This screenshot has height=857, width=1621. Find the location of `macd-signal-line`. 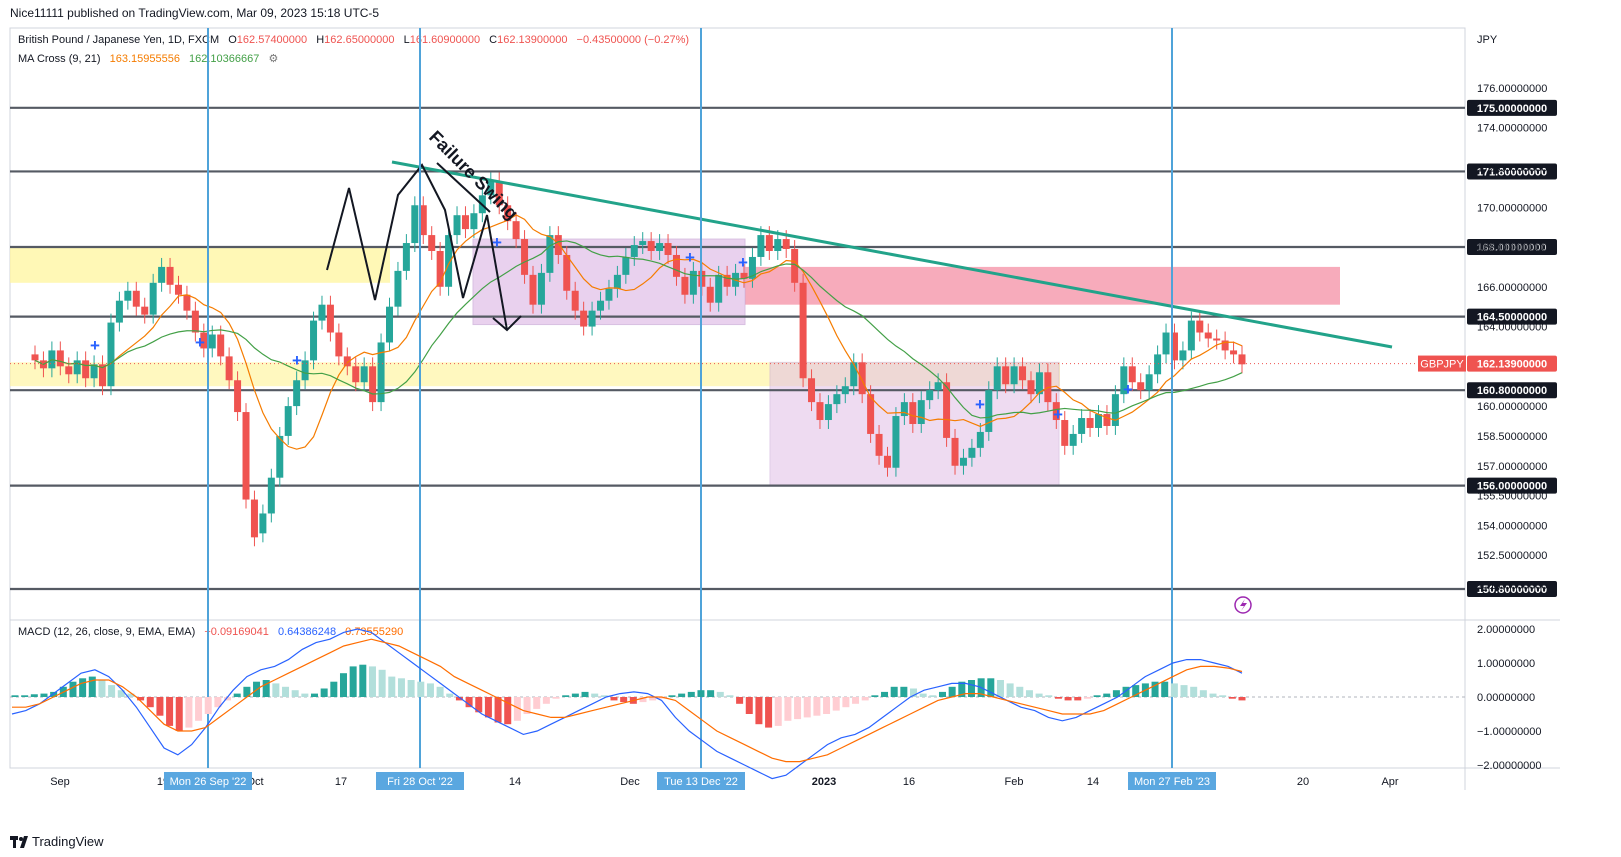

macd-signal-line is located at coordinates (627, 700).